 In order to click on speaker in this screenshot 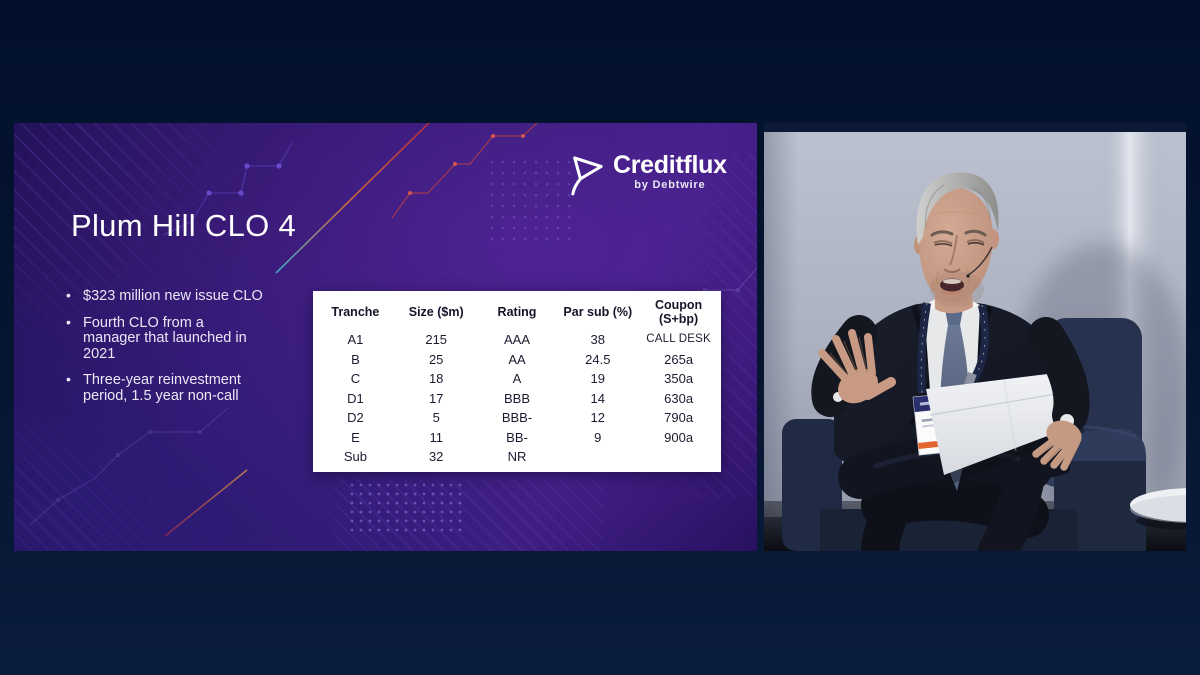, I will do `click(950, 361)`.